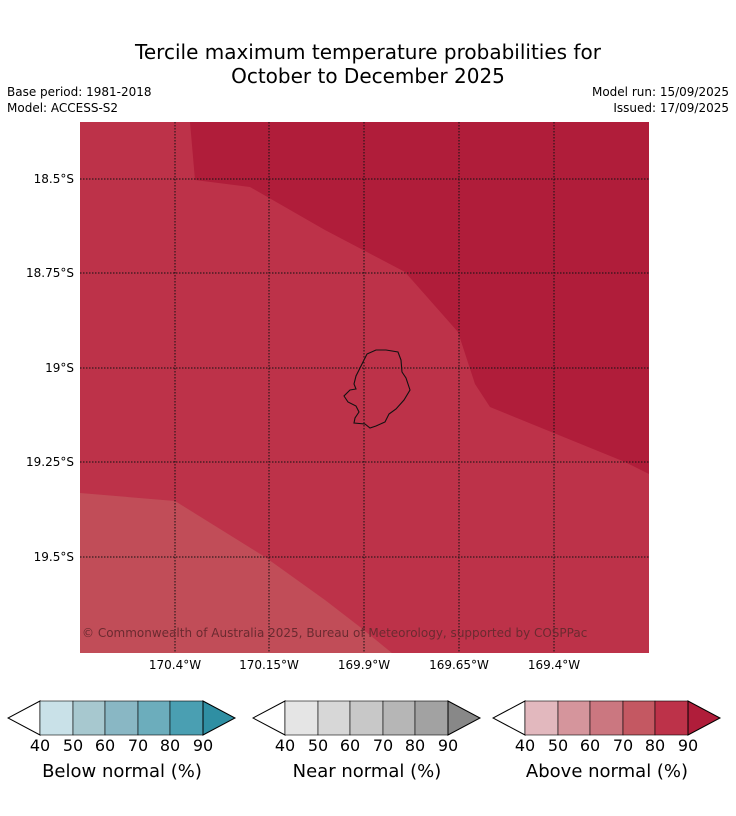  Describe the element at coordinates (170, 745) in the screenshot. I see `colorbar-below-tick-80: 80` at that location.